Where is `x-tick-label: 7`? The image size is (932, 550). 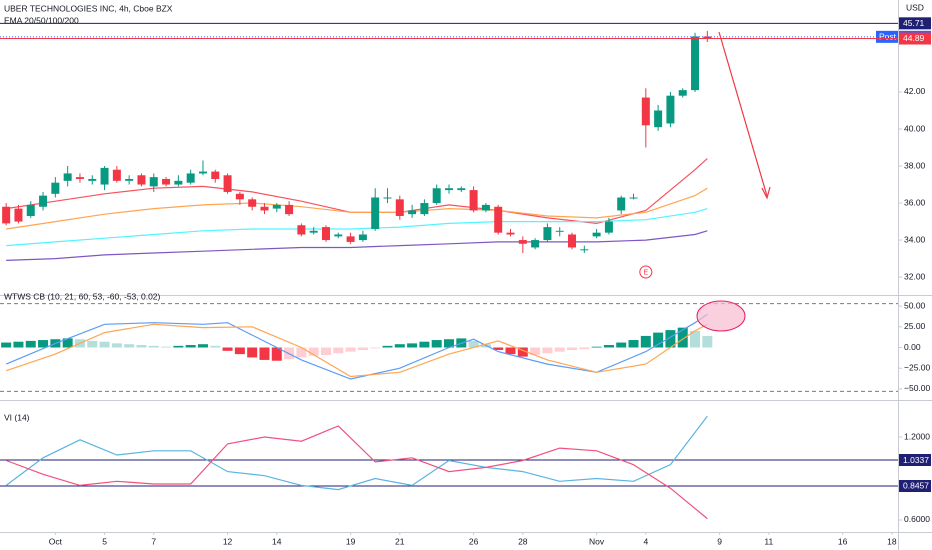
x-tick-label: 7 is located at coordinates (153, 541).